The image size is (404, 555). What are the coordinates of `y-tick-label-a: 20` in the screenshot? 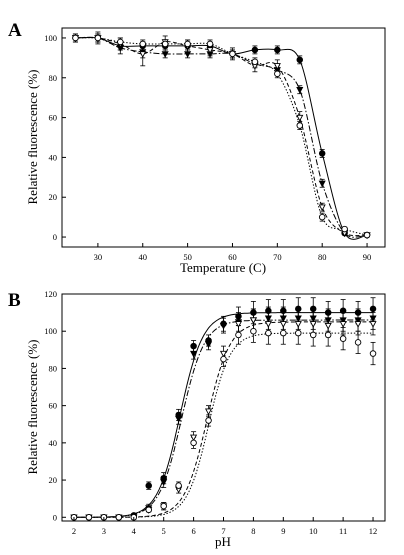 It's located at (53, 197).